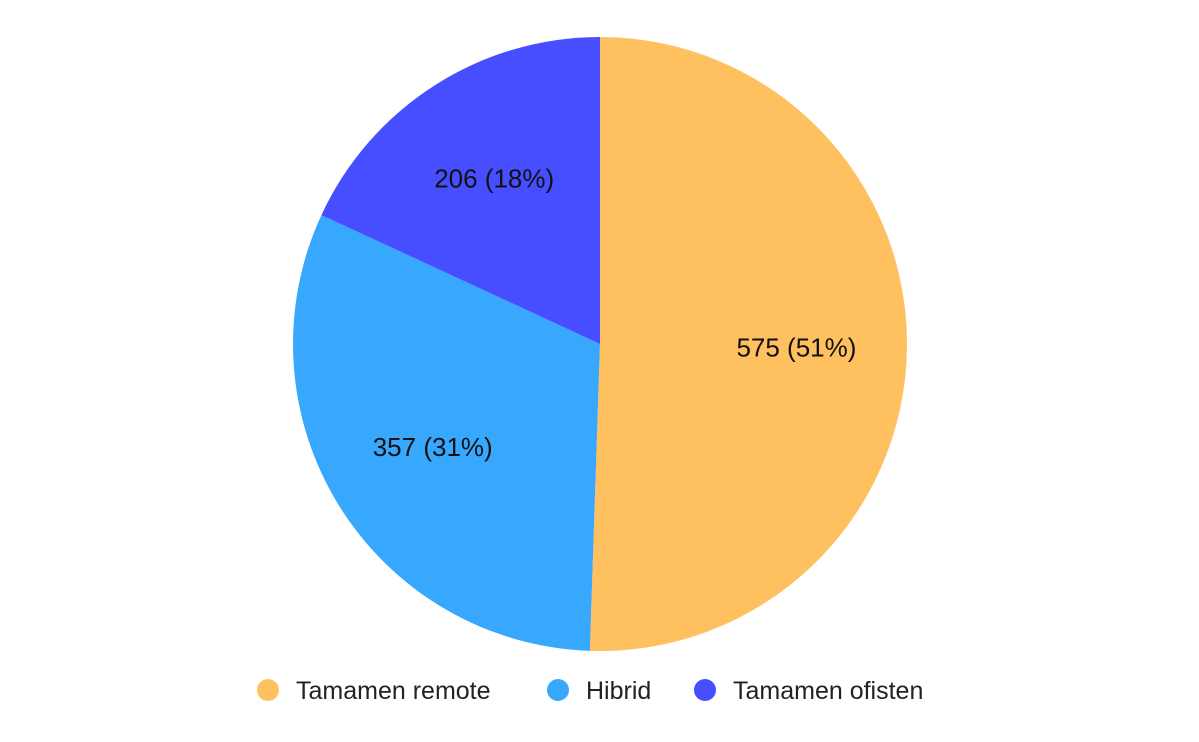 This screenshot has height=742, width=1199. Describe the element at coordinates (796, 347) in the screenshot. I see `data-label: 575 (51%)` at that location.